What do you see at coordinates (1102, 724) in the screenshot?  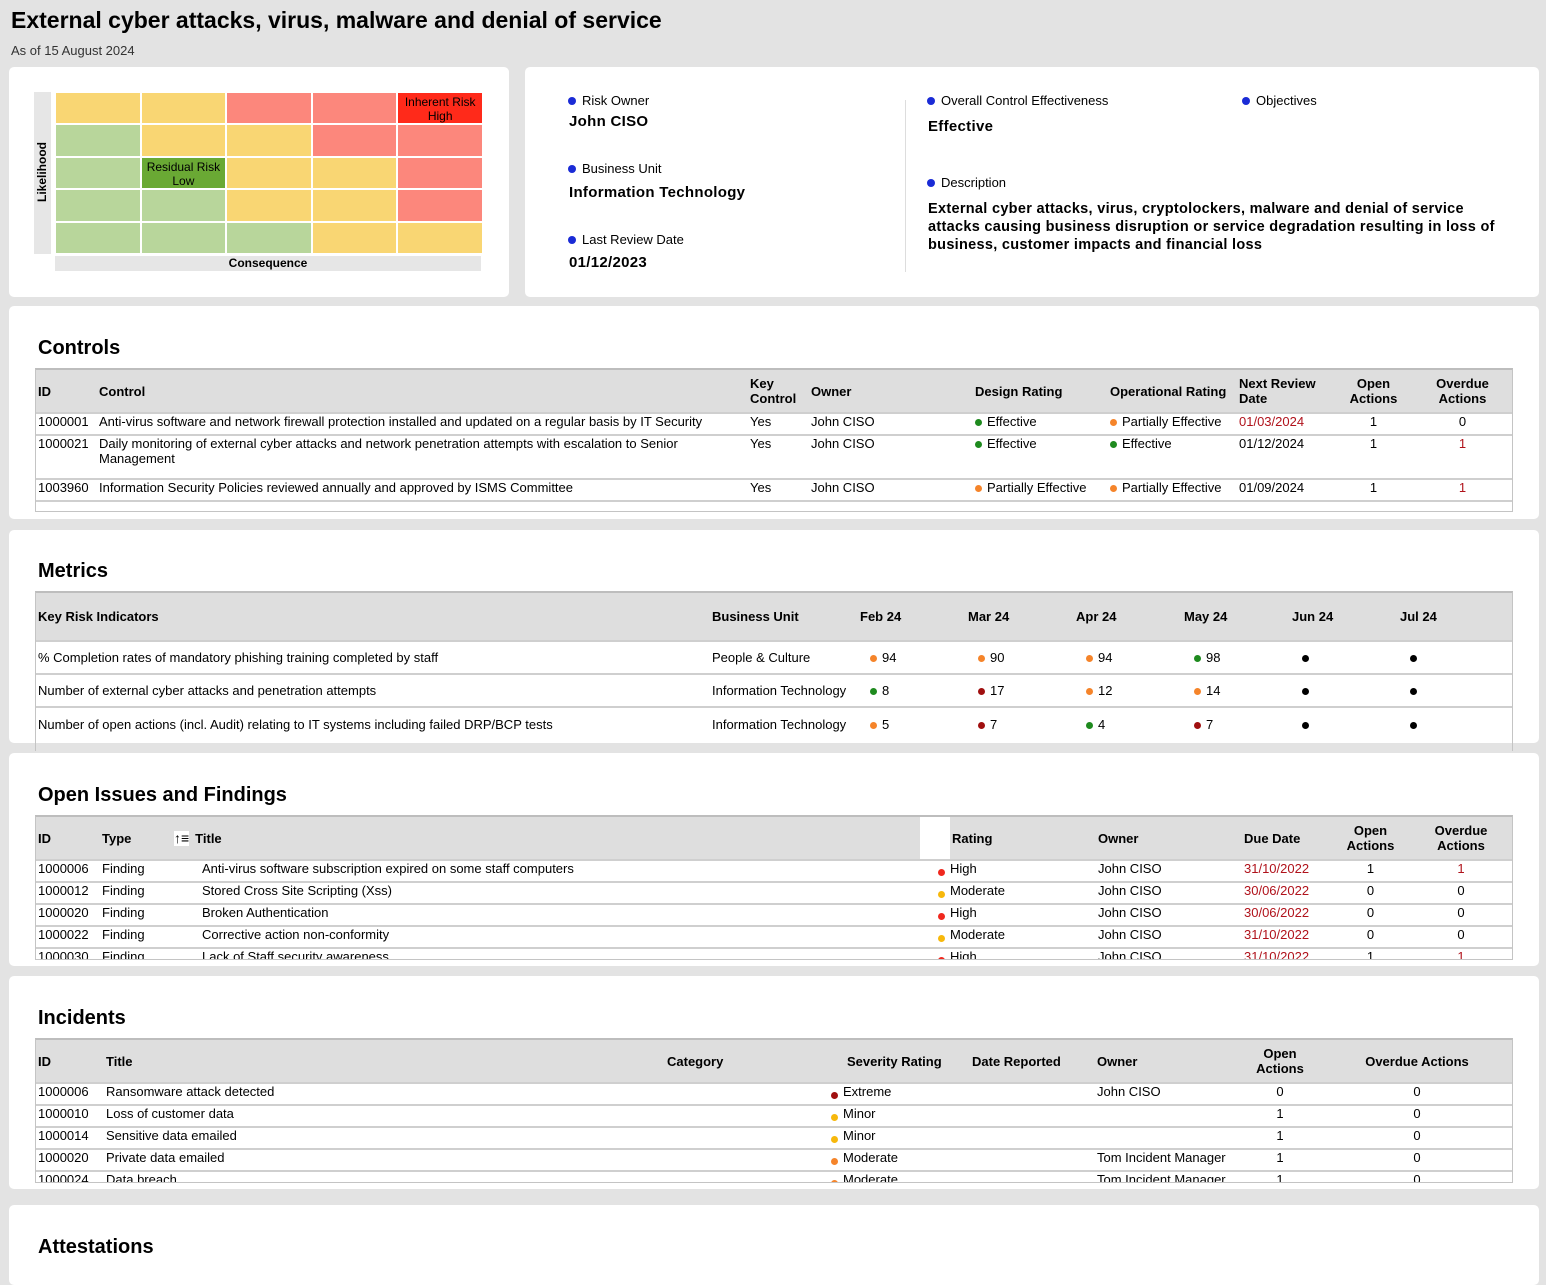 I see `metric-value-text: 4` at bounding box center [1102, 724].